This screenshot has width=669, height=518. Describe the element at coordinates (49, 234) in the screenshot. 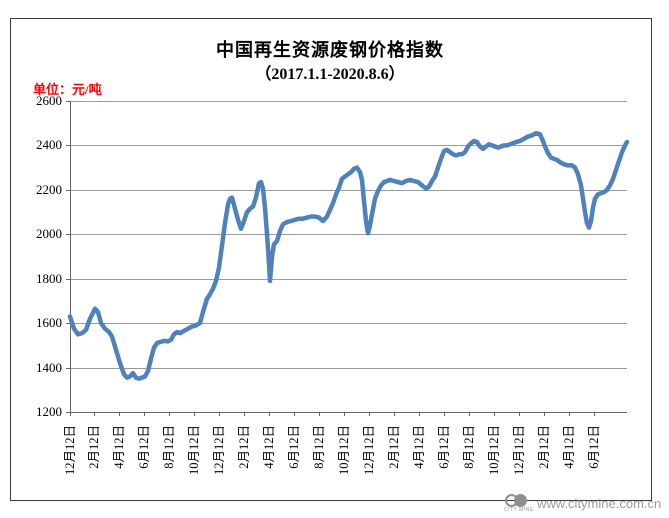

I see `y-axis-label: 2000` at that location.